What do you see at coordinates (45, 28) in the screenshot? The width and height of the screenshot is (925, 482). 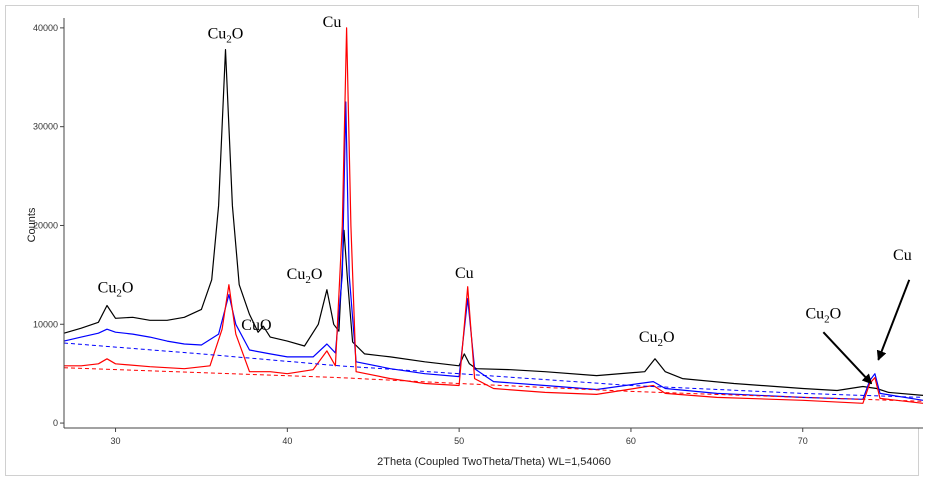 I see `y-tick-label: 40000` at bounding box center [45, 28].